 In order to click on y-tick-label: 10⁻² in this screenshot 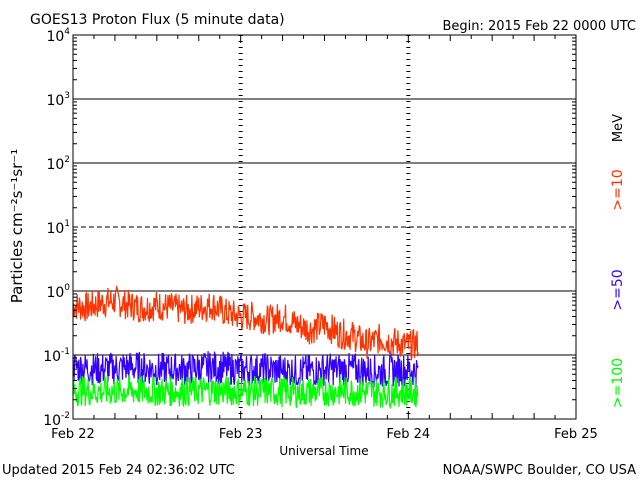, I will do `click(56, 420)`.